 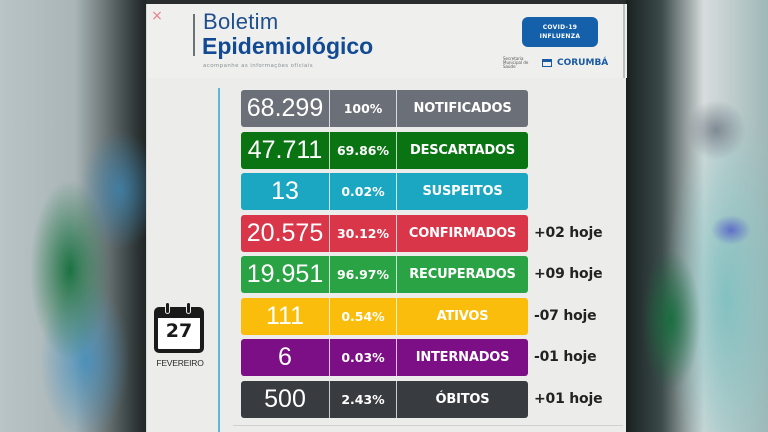 What do you see at coordinates (288, 46) in the screenshot?
I see `title-line-2: Epidemiológico` at bounding box center [288, 46].